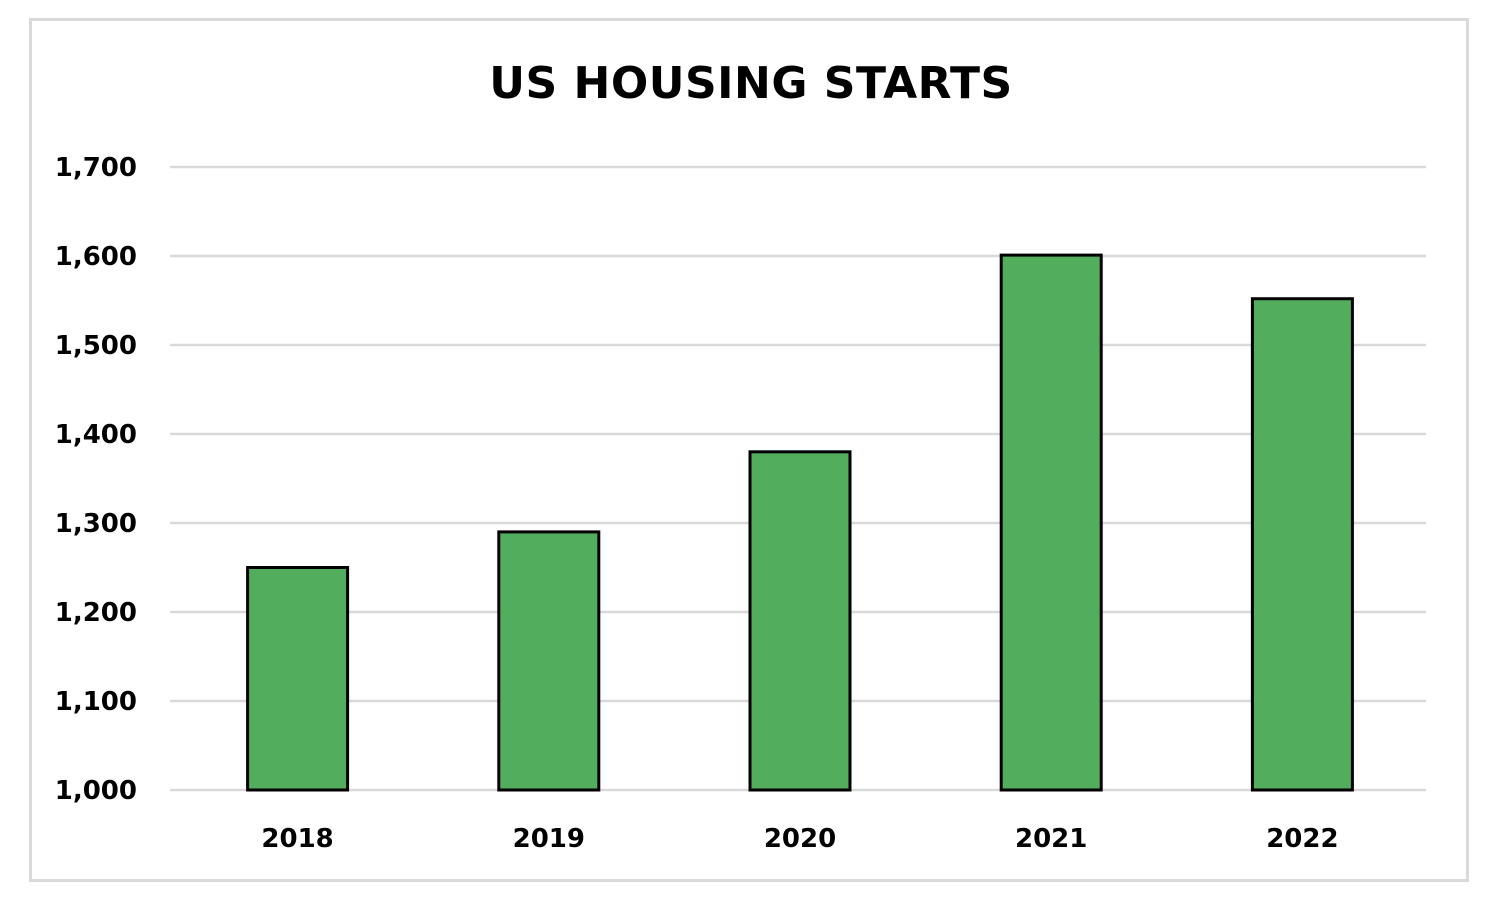  I want to click on bar-2020, so click(800, 621).